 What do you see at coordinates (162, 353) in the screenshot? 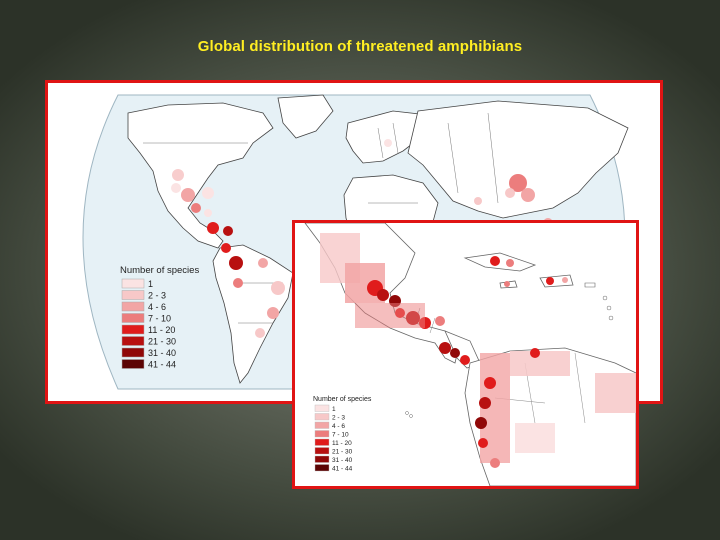
I see `legend-label-6: 31 - 40` at bounding box center [162, 353].